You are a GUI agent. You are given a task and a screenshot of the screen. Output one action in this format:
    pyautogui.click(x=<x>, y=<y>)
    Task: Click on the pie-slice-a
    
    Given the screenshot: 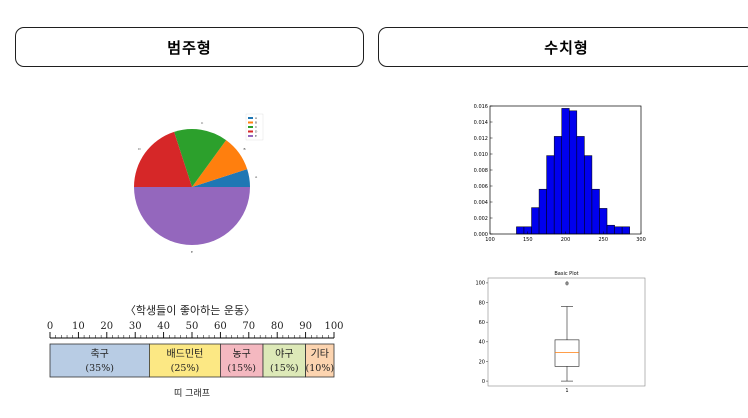 What is the action you would take?
    pyautogui.click(x=221, y=178)
    